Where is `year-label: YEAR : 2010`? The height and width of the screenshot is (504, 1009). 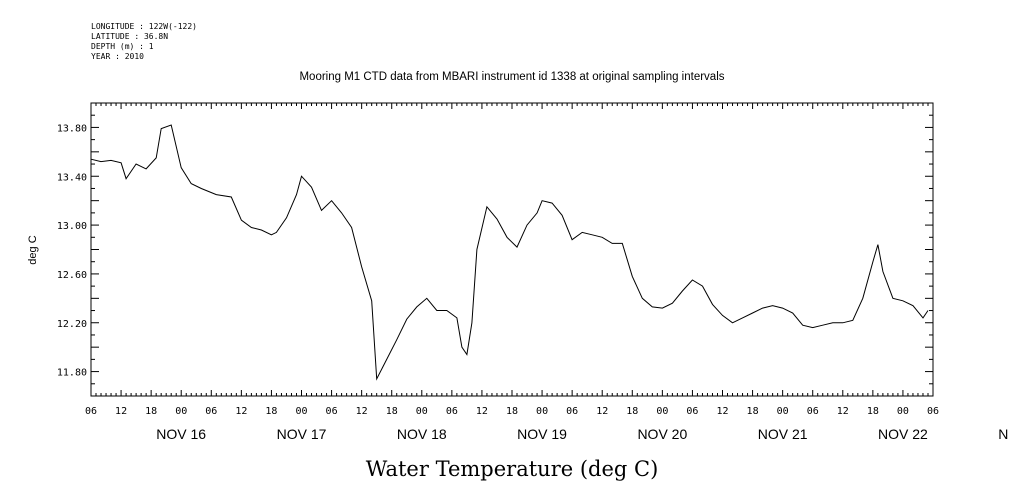 year-label: YEAR : 2010 is located at coordinates (117, 56).